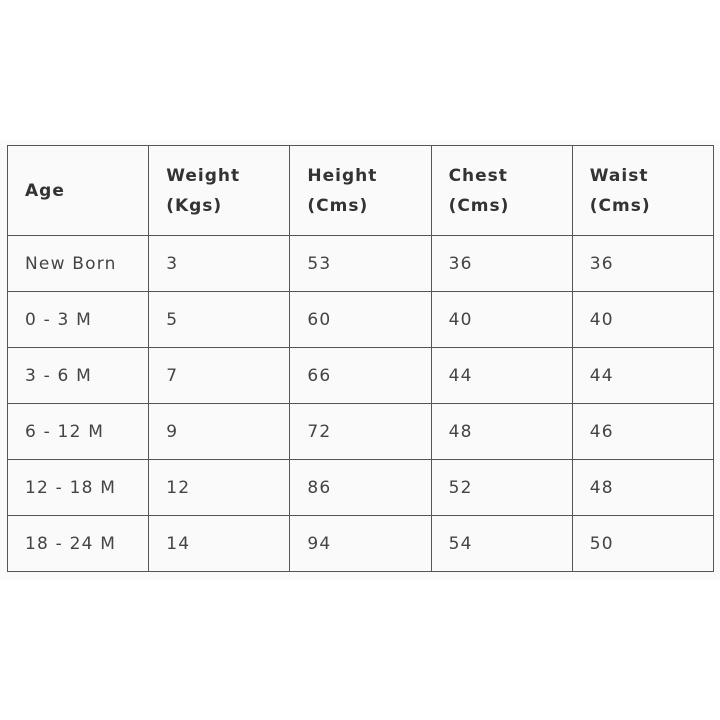 The height and width of the screenshot is (720, 720). What do you see at coordinates (478, 175) in the screenshot?
I see `header-label: Chest` at bounding box center [478, 175].